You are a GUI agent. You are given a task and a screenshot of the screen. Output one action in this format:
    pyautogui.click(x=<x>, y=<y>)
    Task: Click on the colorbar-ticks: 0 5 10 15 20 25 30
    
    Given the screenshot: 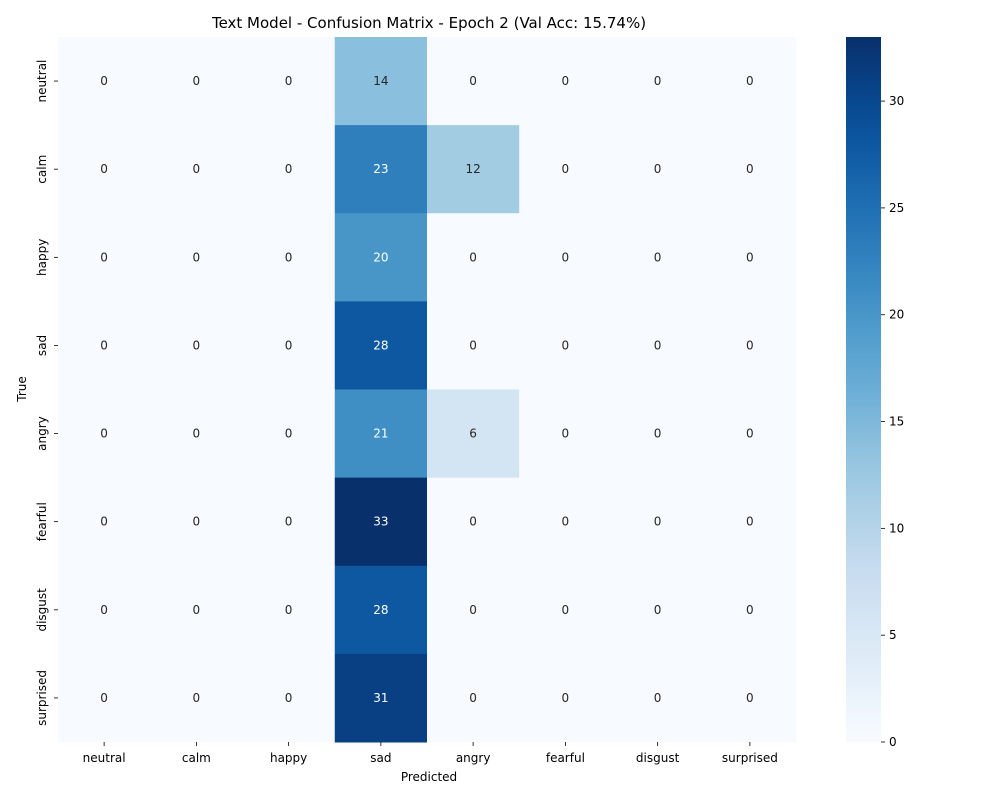 What is the action you would take?
    pyautogui.click(x=892, y=421)
    